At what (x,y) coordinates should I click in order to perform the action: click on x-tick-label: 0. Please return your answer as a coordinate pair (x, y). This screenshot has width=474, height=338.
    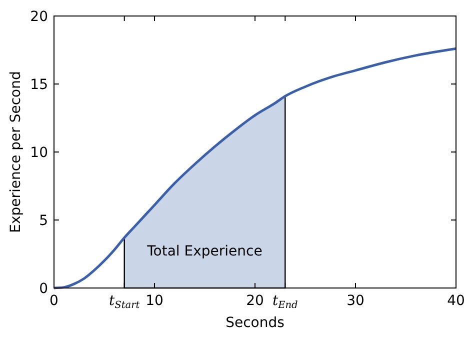
    Looking at the image, I should click on (54, 301).